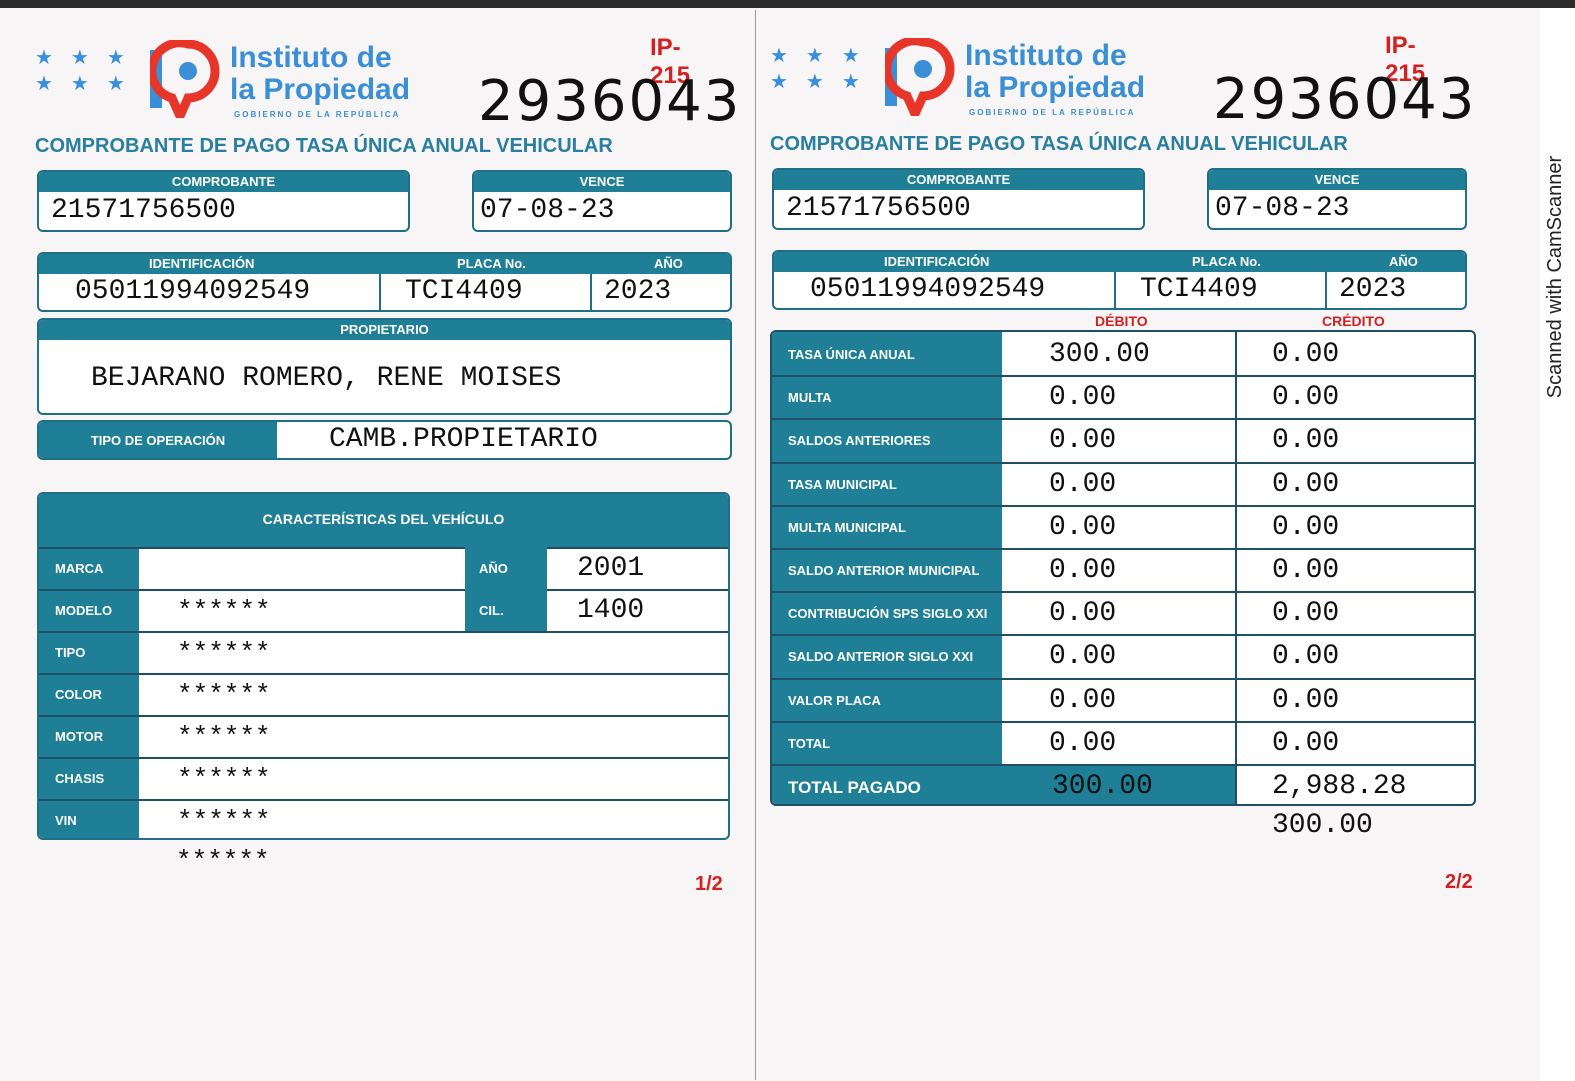  What do you see at coordinates (383, 610) in the screenshot?
I see `vehiculo-row: MODELO ******` at bounding box center [383, 610].